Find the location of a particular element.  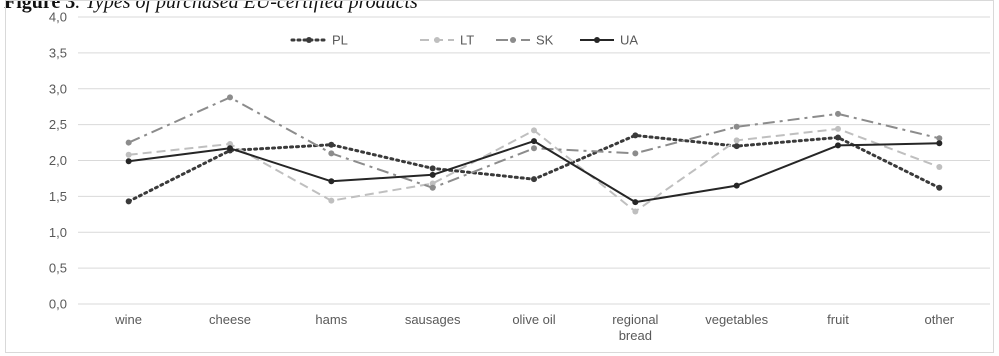

x-tick-label: vegetables is located at coordinates (736, 319).